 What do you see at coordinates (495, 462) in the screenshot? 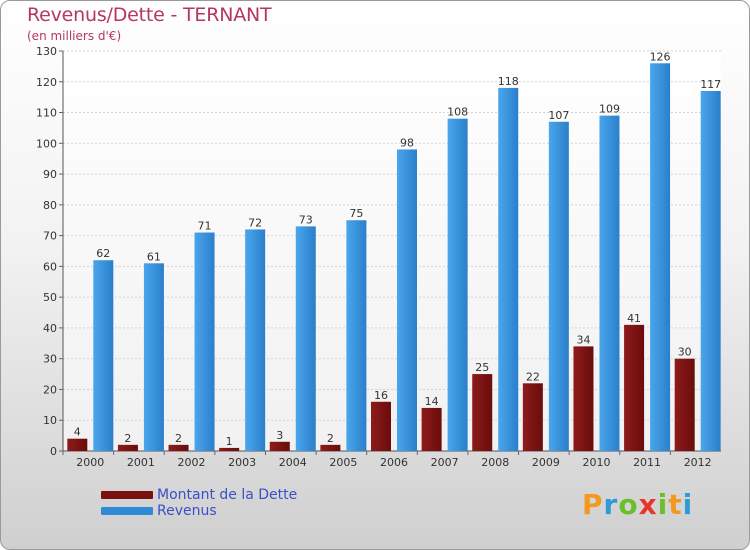
I see `x-tick-label: 2008` at bounding box center [495, 462].